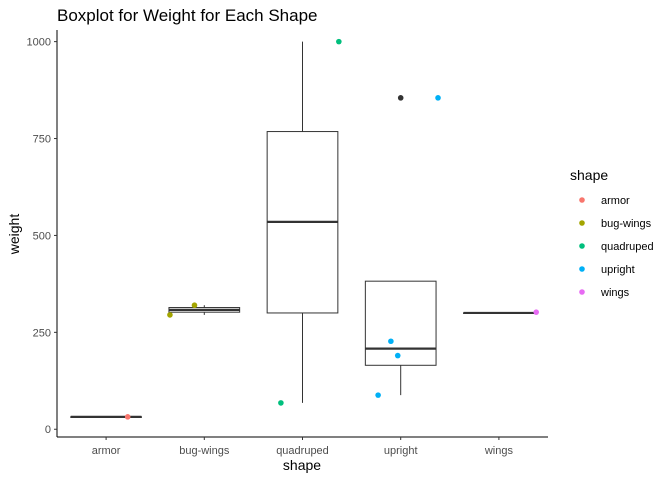 Image resolution: width=672 pixels, height=480 pixels. Describe the element at coordinates (400, 245) in the screenshot. I see `box-upright` at that location.